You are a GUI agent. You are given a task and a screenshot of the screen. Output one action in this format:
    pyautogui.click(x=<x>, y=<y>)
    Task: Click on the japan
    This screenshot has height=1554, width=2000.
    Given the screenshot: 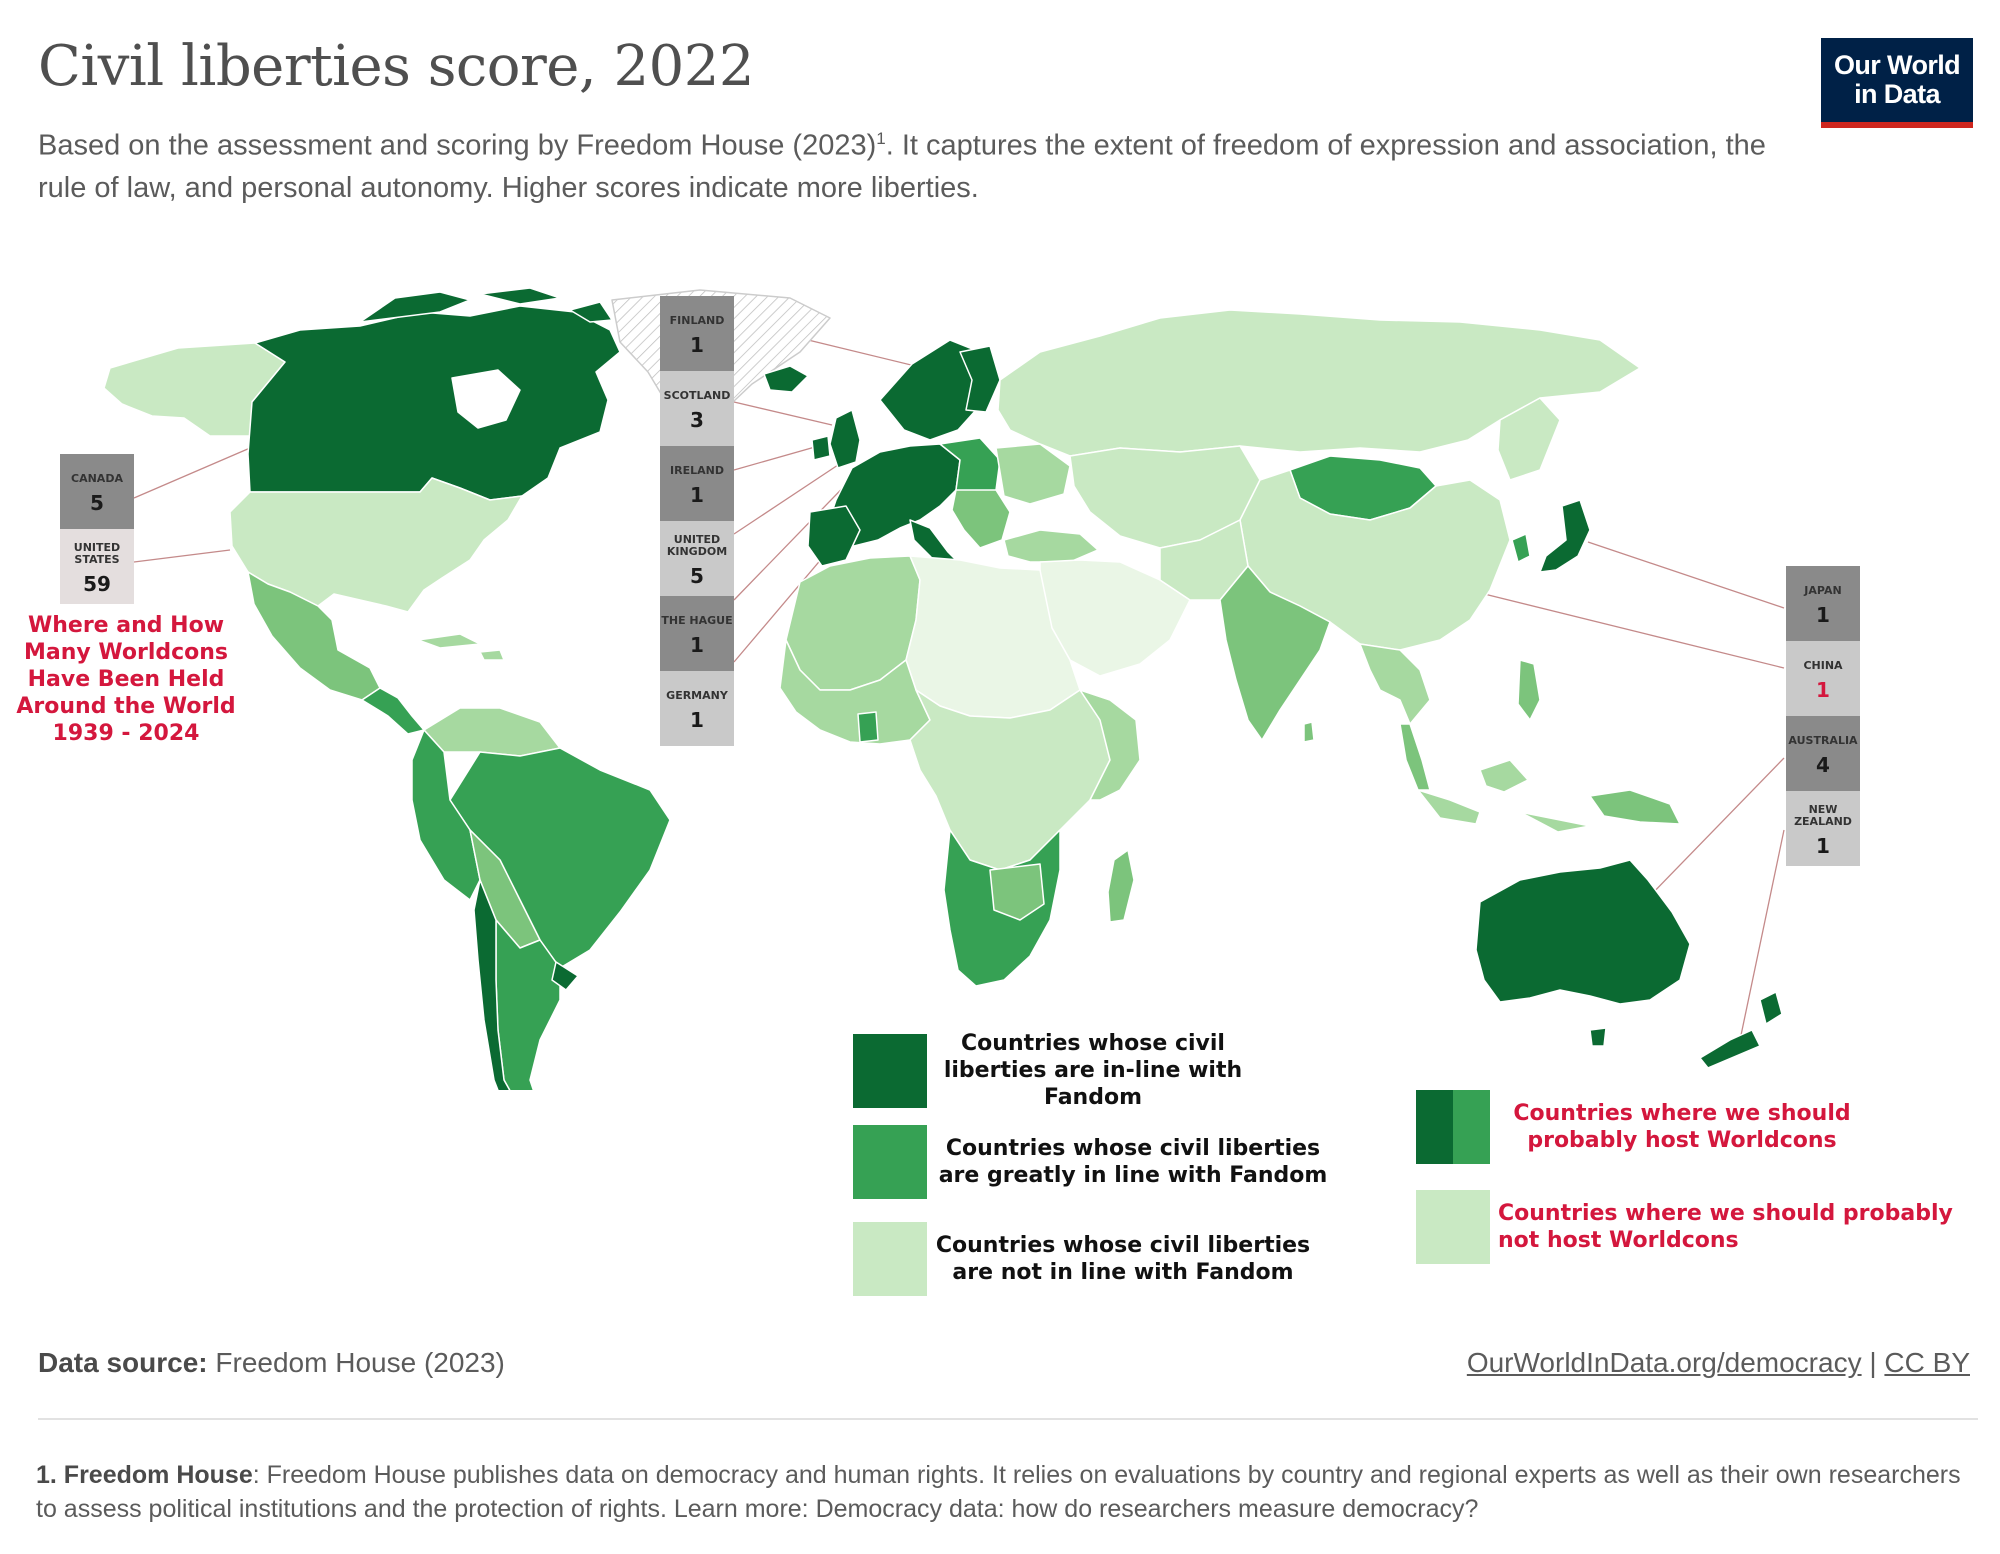 What is the action you would take?
    pyautogui.click(x=1565, y=536)
    